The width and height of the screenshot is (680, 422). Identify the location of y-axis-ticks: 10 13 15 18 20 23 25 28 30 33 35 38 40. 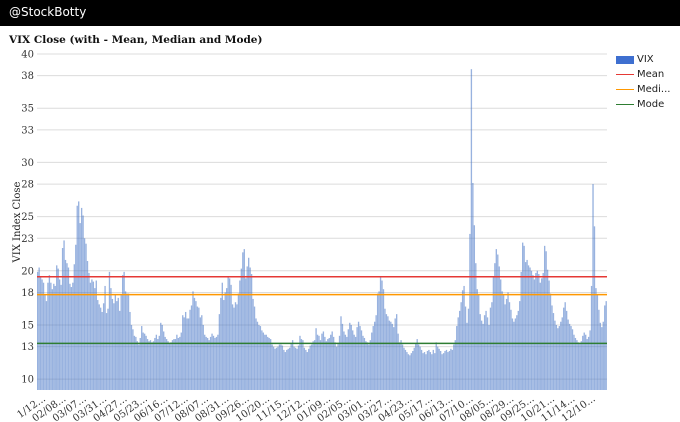
(27, 218).